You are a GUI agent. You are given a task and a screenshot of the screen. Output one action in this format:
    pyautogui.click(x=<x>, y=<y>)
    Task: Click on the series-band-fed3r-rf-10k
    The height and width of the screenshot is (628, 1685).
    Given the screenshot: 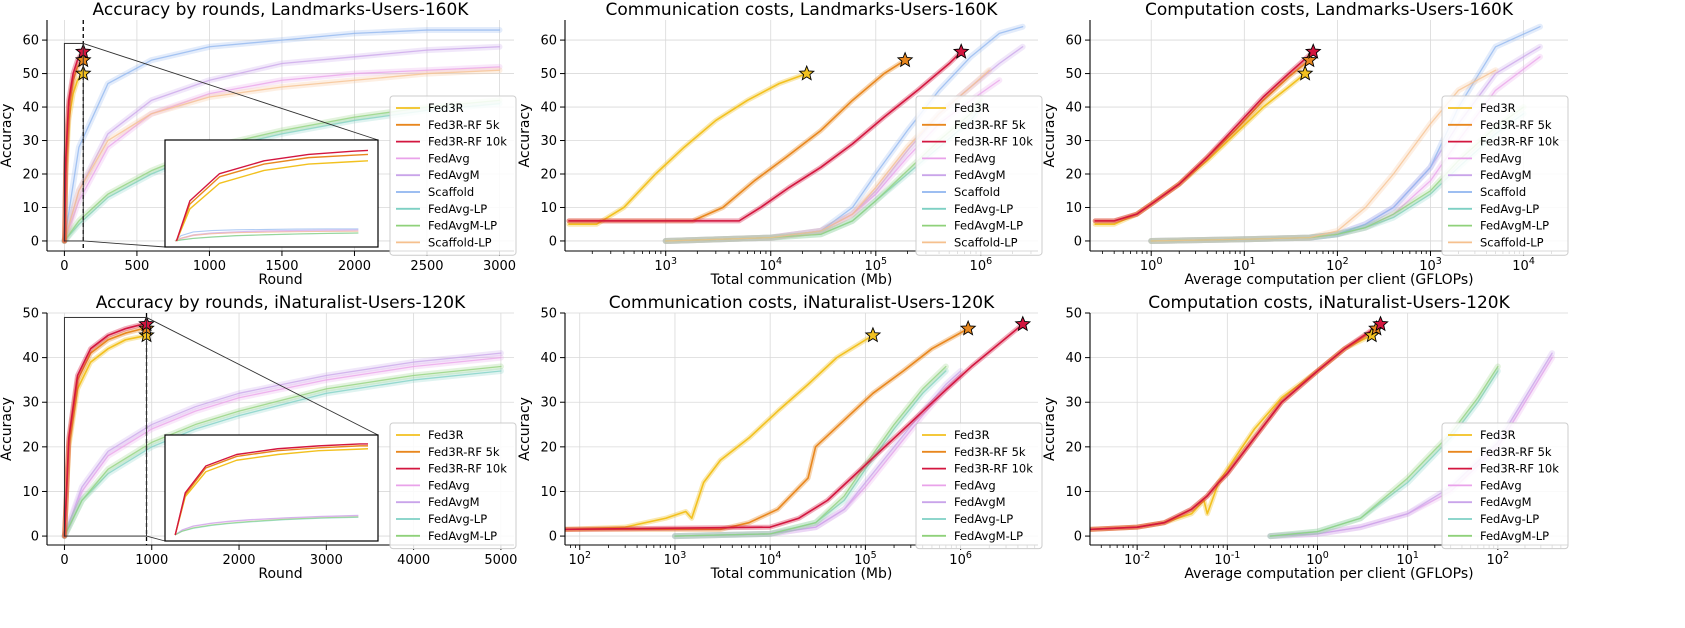 What is the action you would take?
    pyautogui.click(x=1204, y=136)
    